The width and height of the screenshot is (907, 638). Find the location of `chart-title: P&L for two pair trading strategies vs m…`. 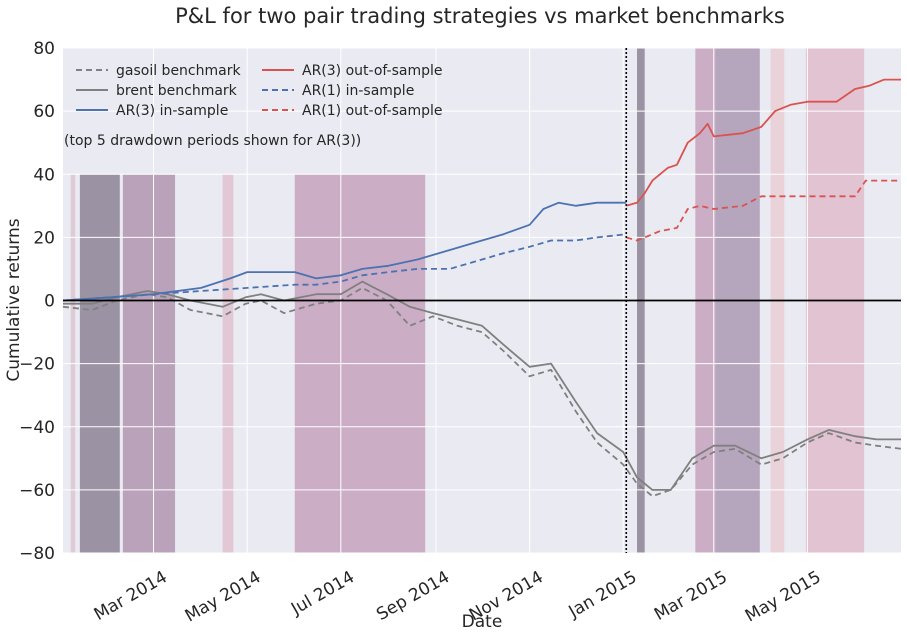

chart-title: P&L for two pair trading strategies vs m… is located at coordinates (480, 16).